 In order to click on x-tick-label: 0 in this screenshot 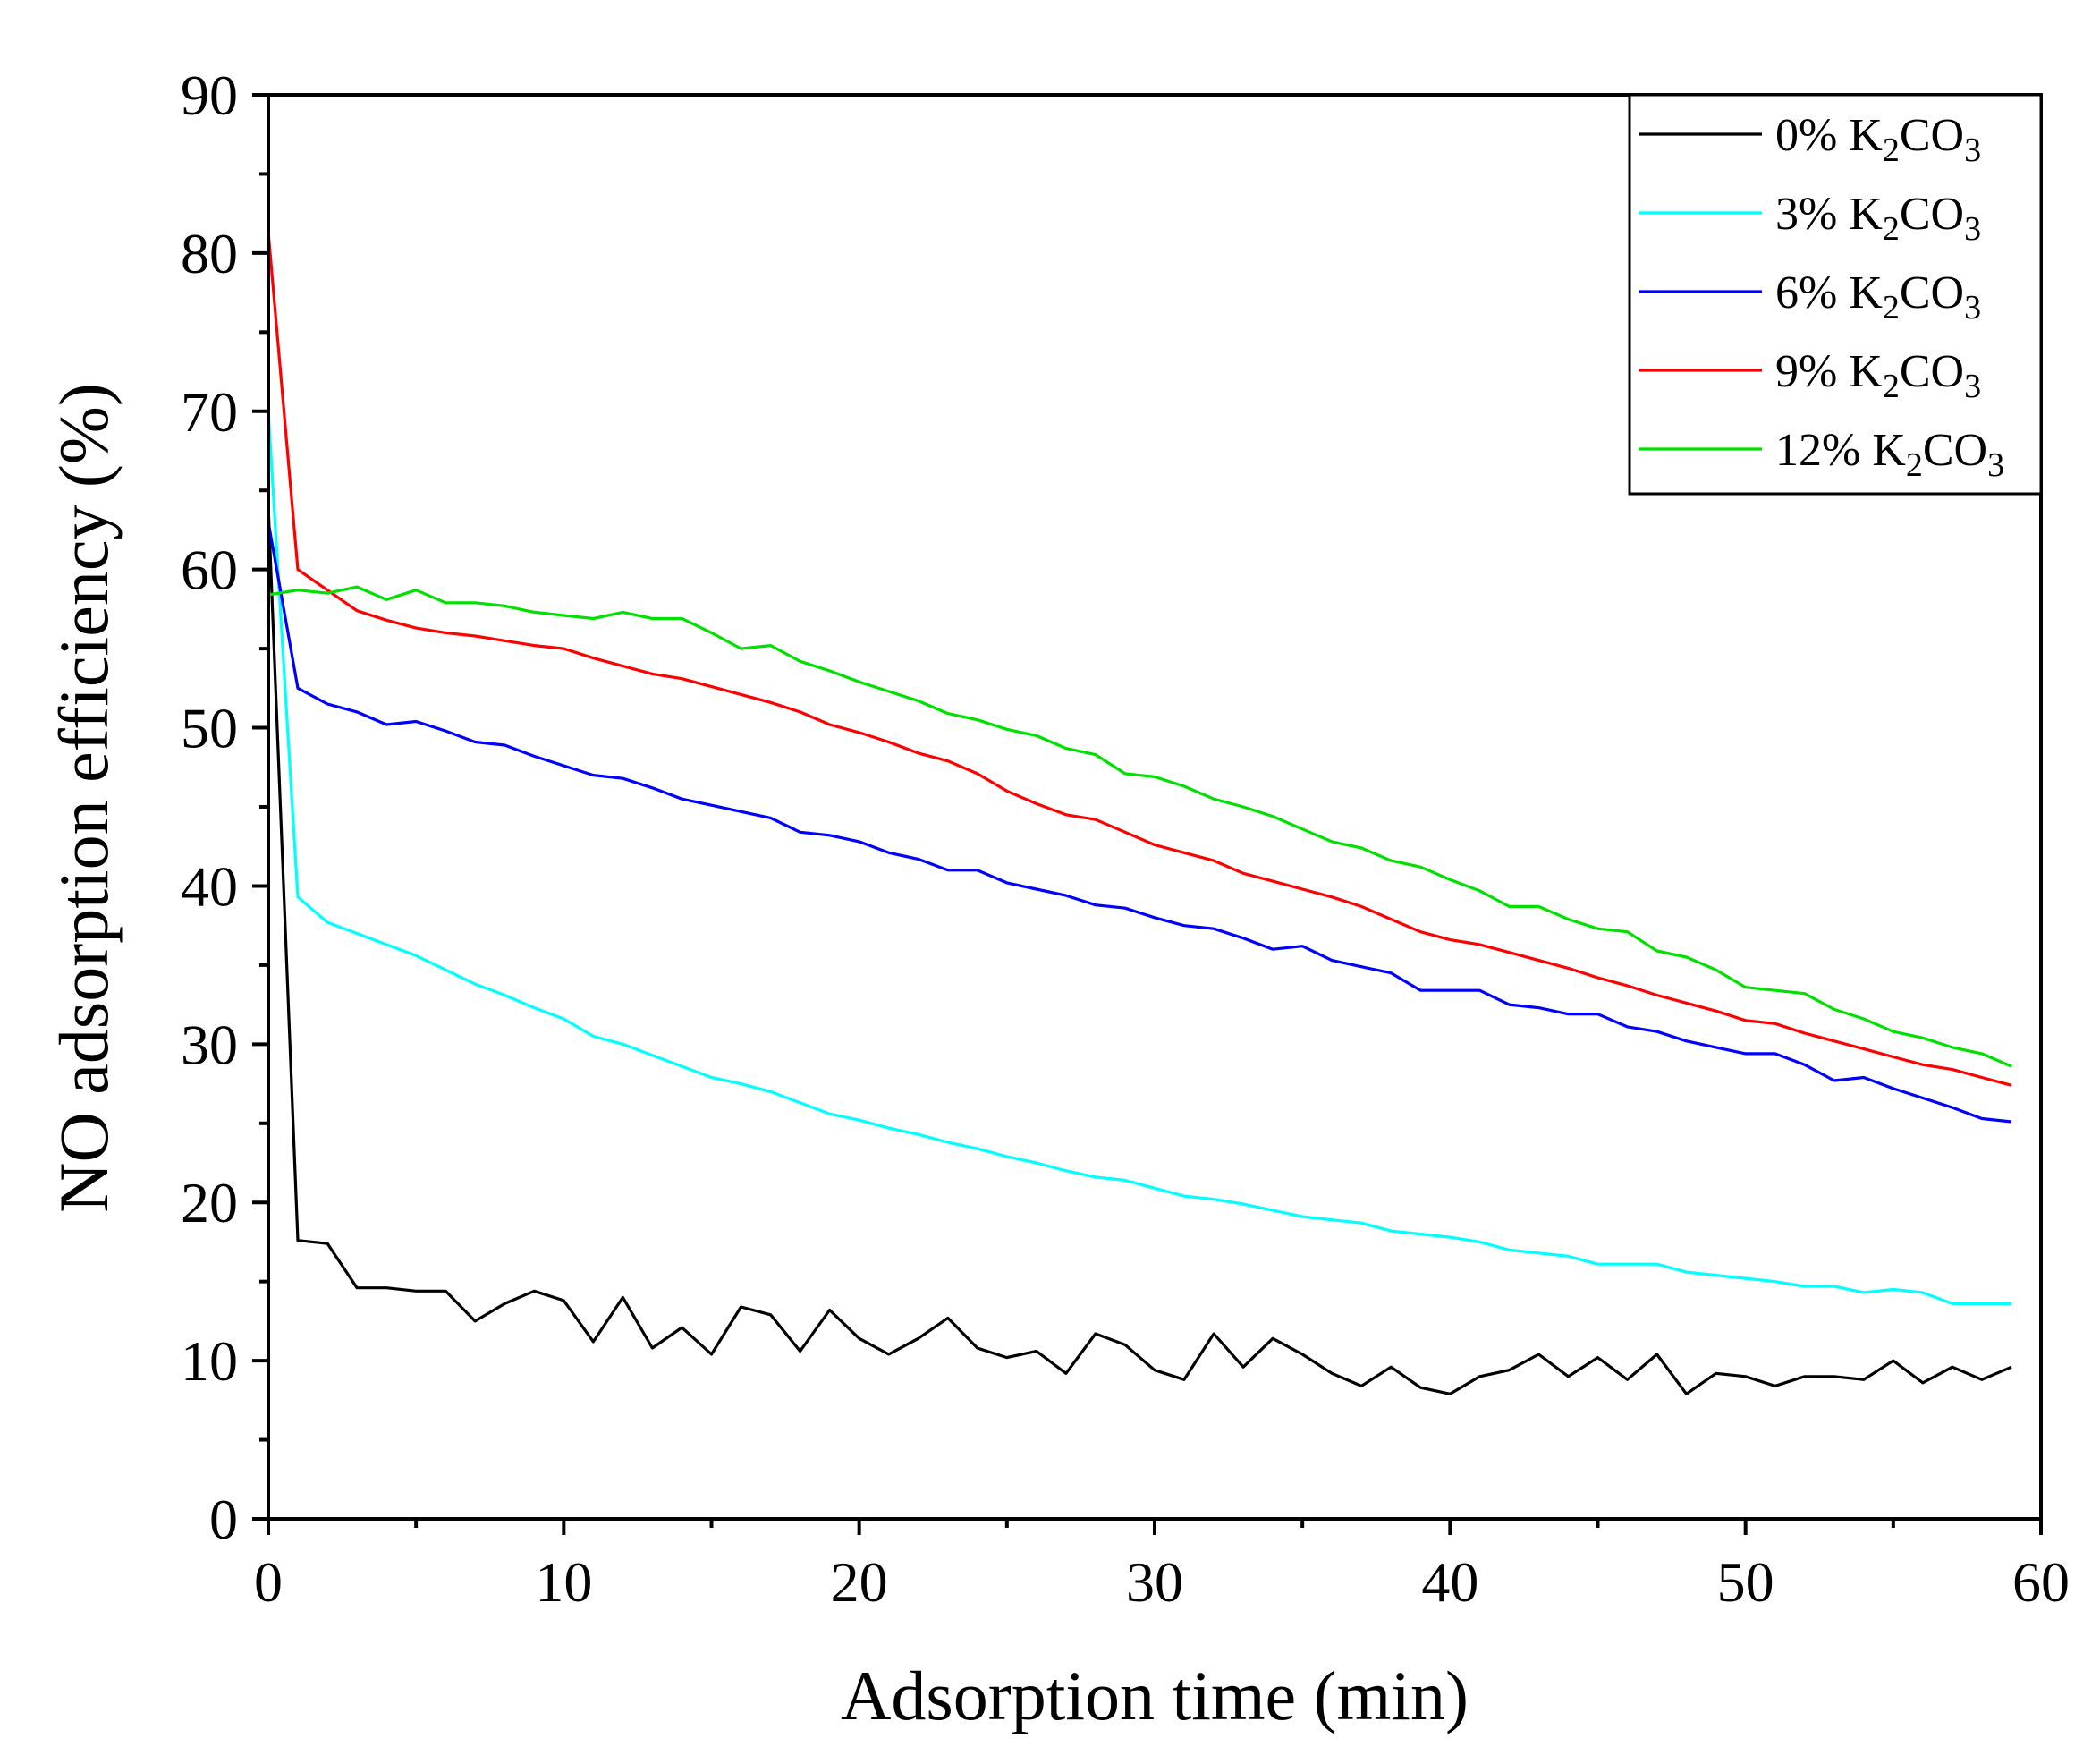, I will do `click(268, 1582)`.